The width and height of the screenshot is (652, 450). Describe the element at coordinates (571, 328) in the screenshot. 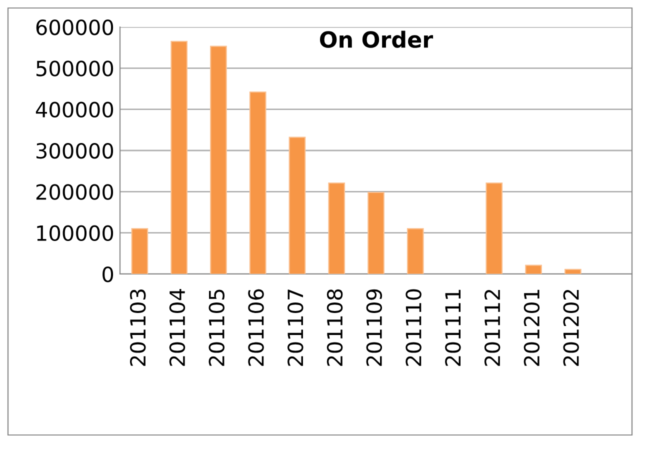

I see `x-tick-label: 201202` at that location.